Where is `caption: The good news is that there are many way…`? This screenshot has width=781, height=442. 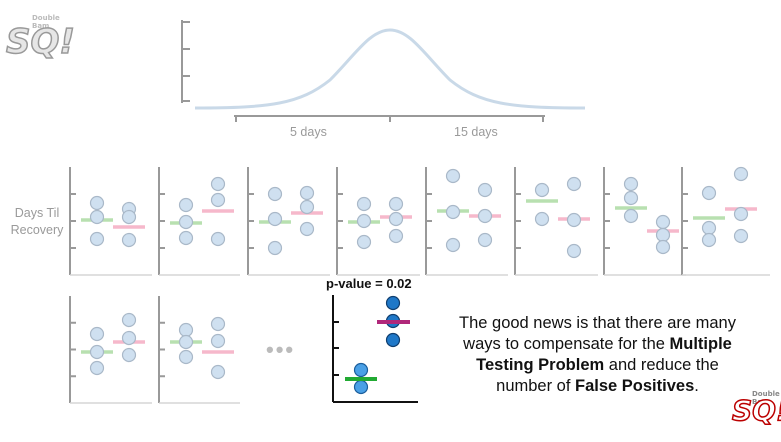 caption: The good news is that there are many way… is located at coordinates (597, 355).